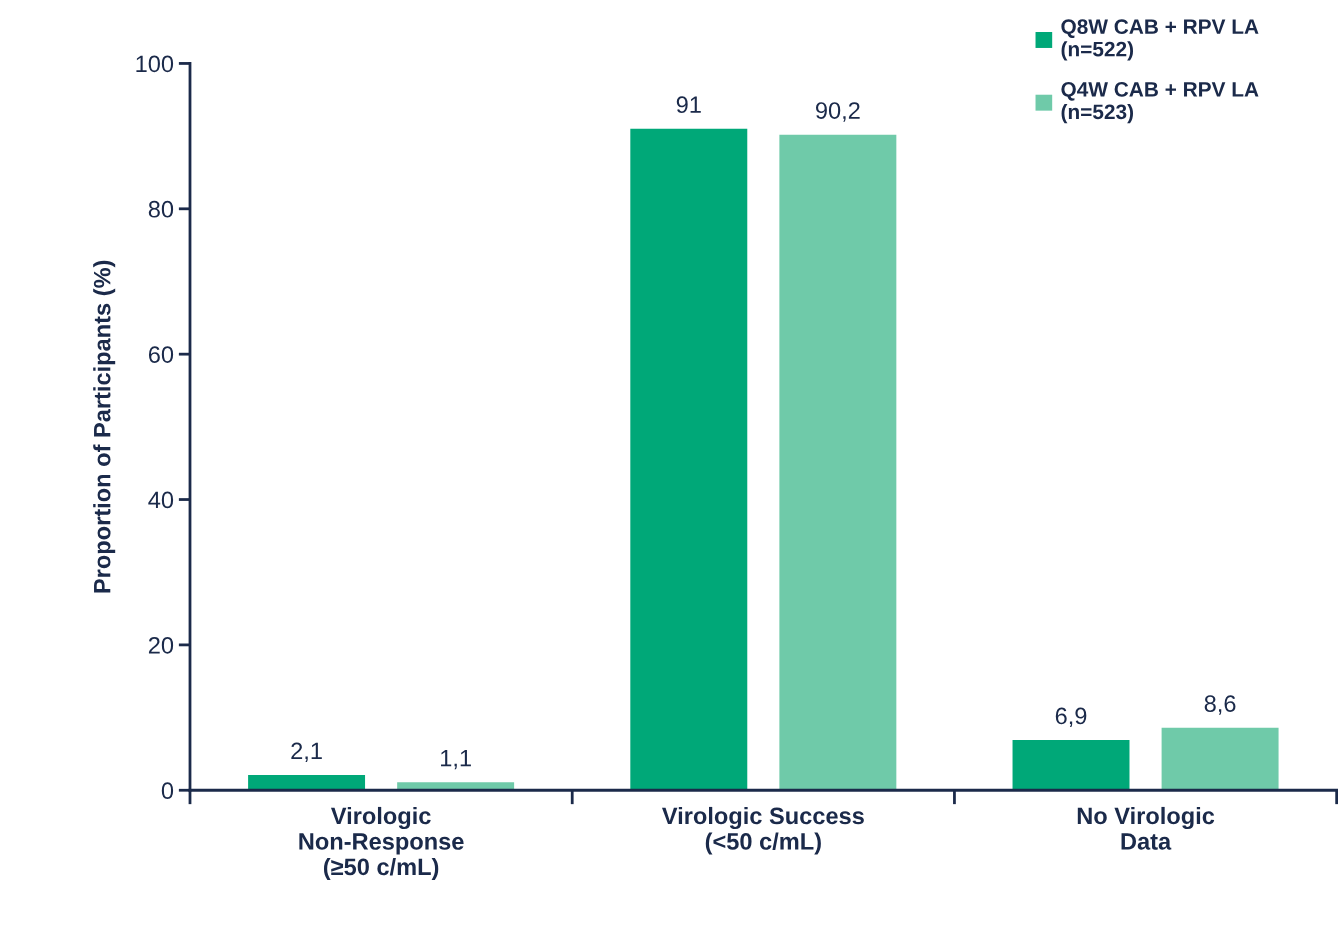  Describe the element at coordinates (306, 752) in the screenshot. I see `data-label: 2,1` at that location.